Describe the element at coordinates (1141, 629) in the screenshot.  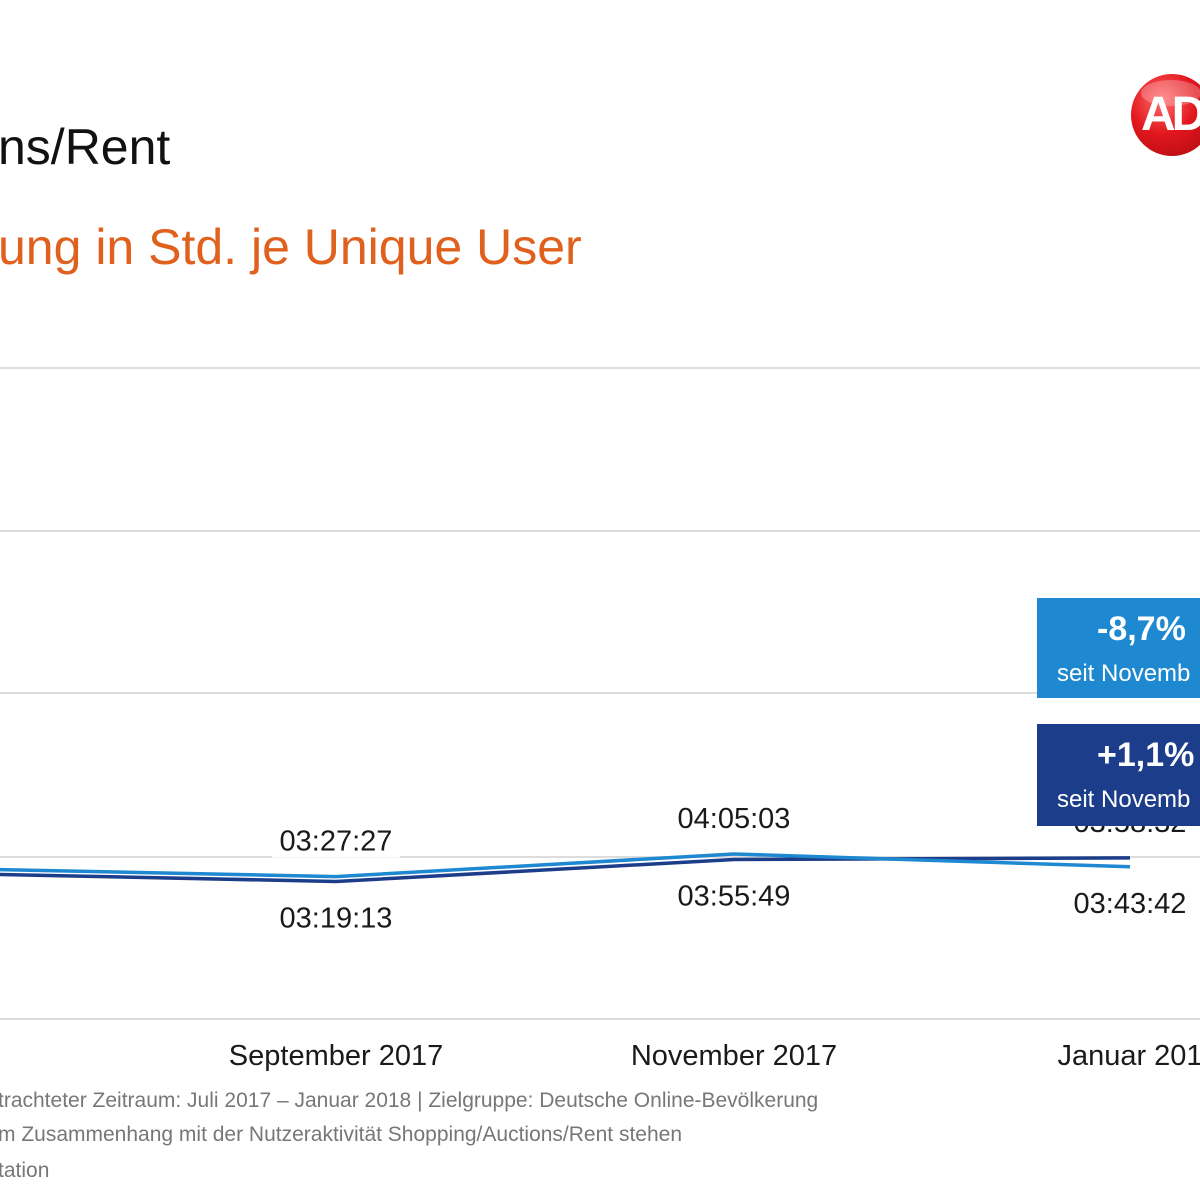
I see `badge-value: -8,7%` at that location.